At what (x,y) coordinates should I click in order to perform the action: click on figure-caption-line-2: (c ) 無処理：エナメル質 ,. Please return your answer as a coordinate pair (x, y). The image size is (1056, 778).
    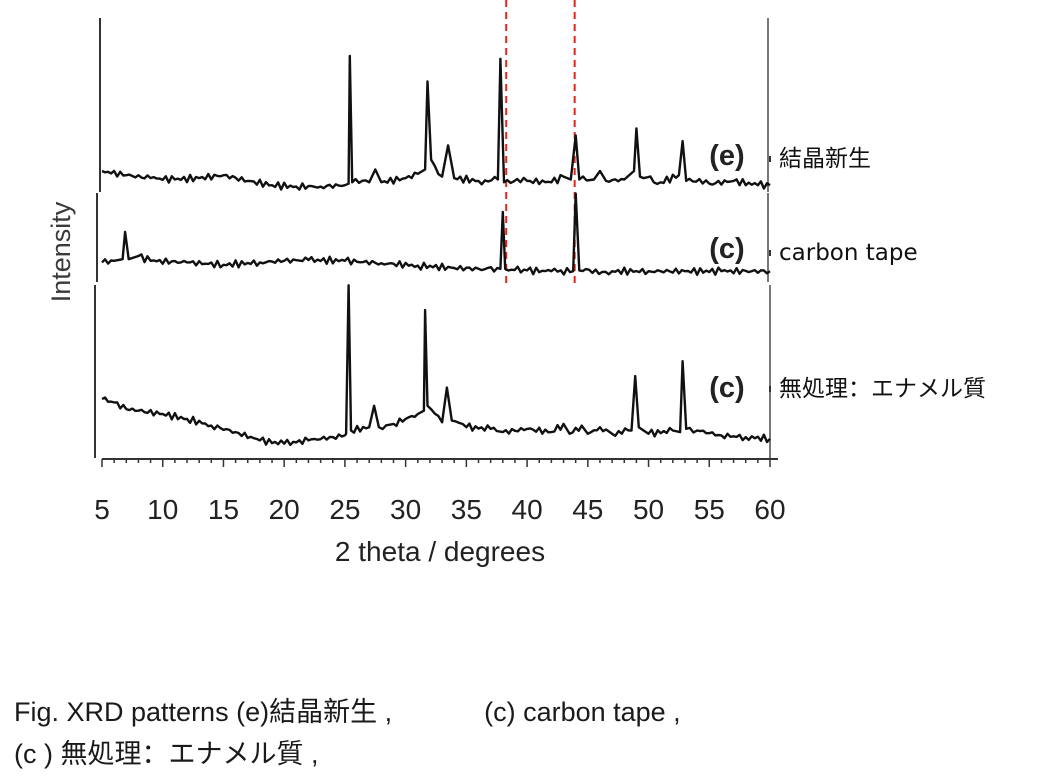
    Looking at the image, I should click on (166, 751).